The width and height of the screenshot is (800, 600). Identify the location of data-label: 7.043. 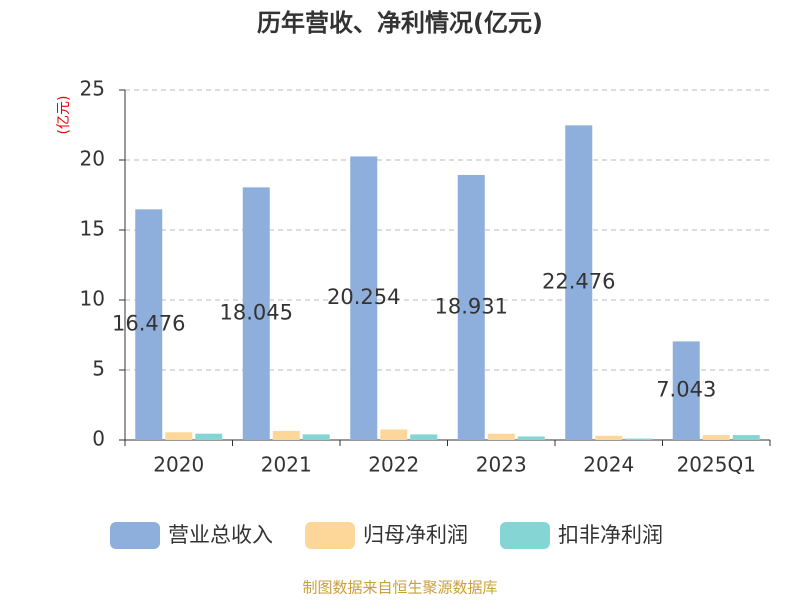
(686, 390).